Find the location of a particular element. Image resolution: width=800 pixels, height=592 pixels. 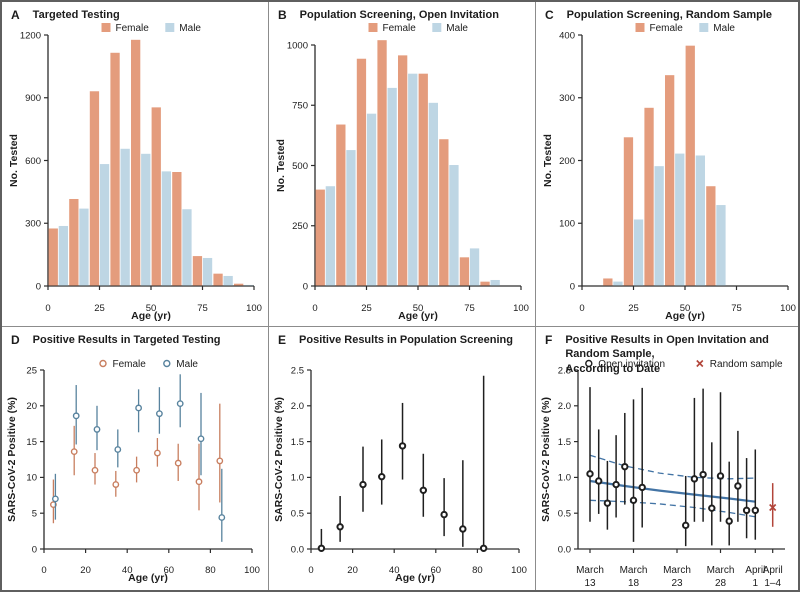

svg-text: 18 is located at coordinates (634, 583).